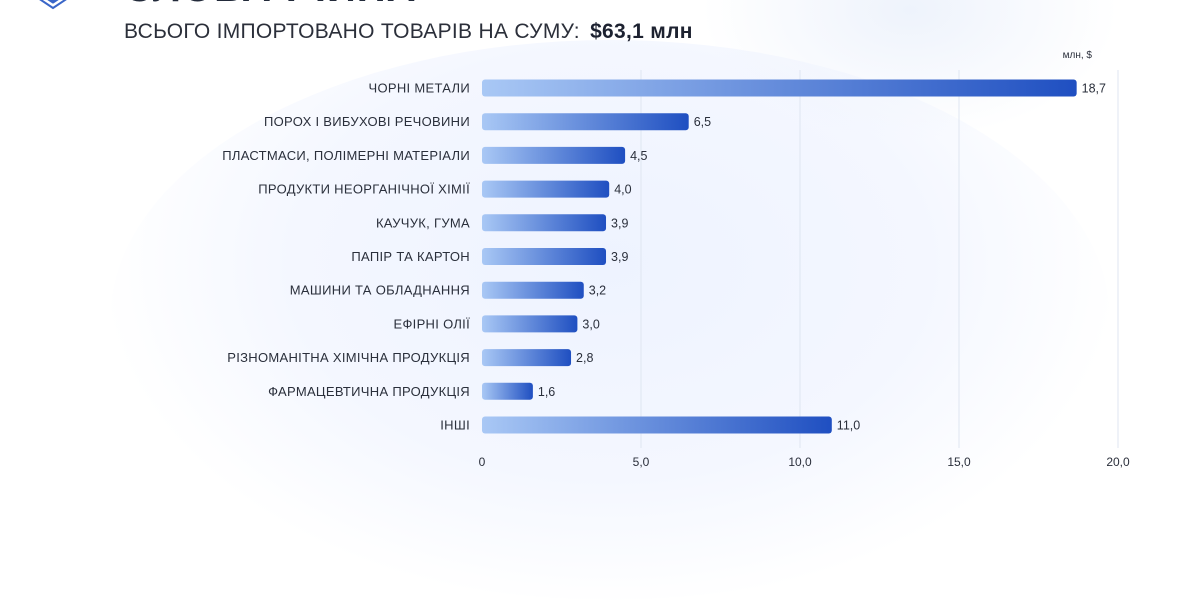  Describe the element at coordinates (622, 190) in the screenshot. I see `value-label: 4,0` at that location.